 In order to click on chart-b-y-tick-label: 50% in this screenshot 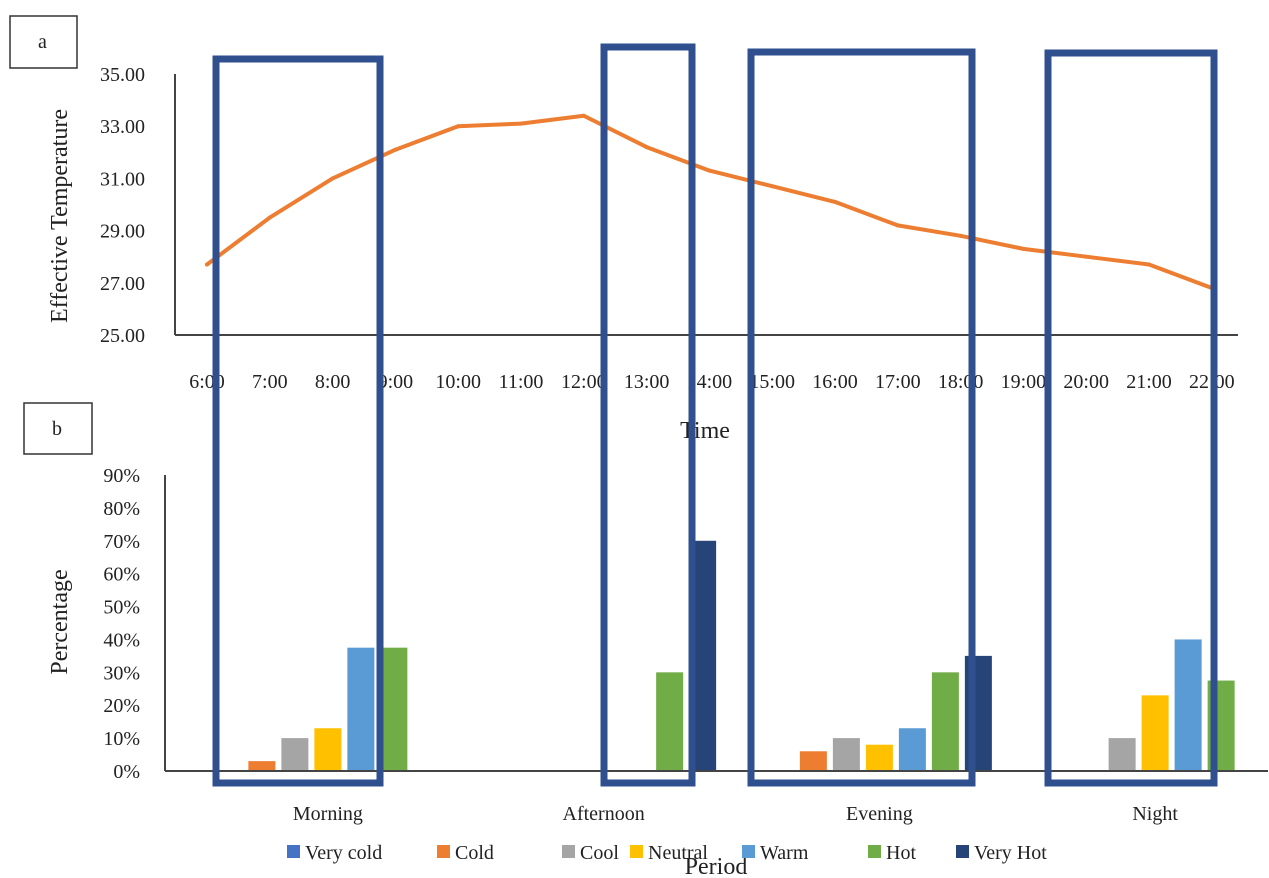, I will do `click(121, 608)`.